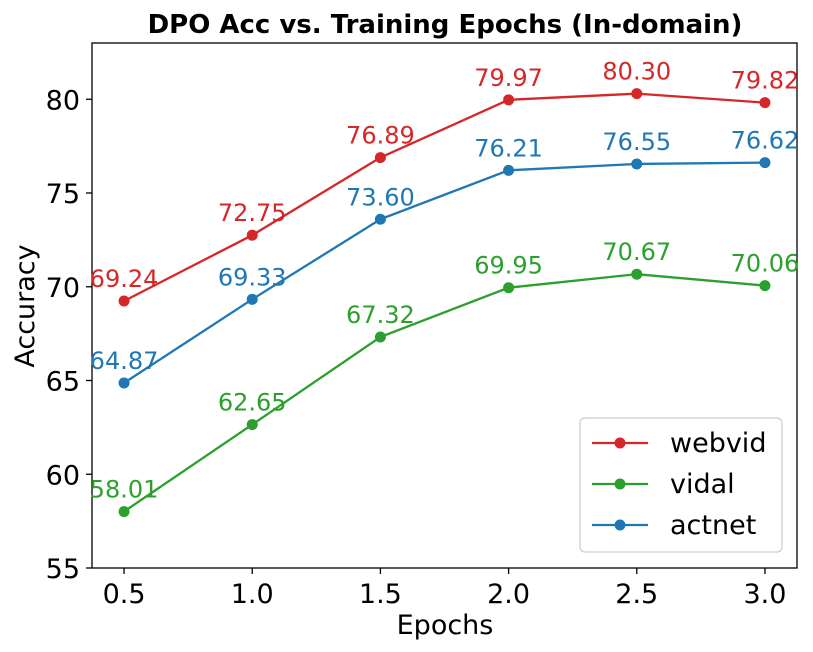 The height and width of the screenshot is (652, 813). I want to click on legend-label-vidal: vidal, so click(702, 484).